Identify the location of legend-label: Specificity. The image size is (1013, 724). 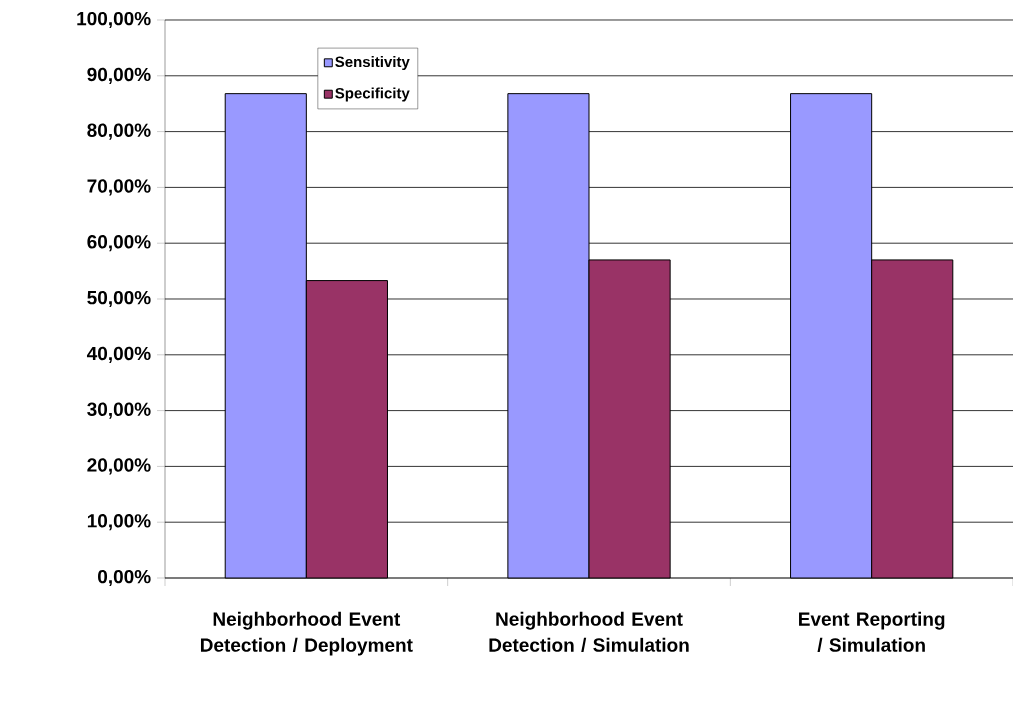
(372, 94).